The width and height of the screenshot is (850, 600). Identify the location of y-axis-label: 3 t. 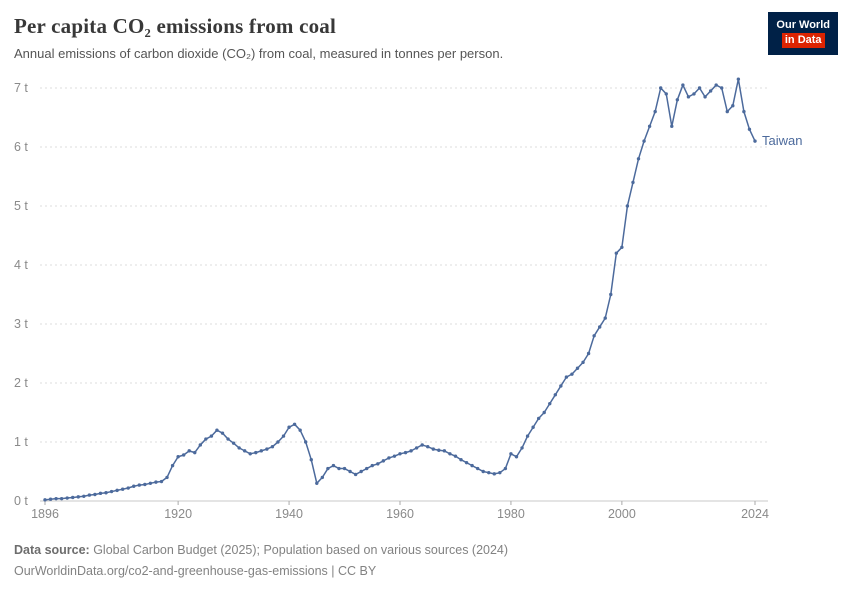
(21, 324).